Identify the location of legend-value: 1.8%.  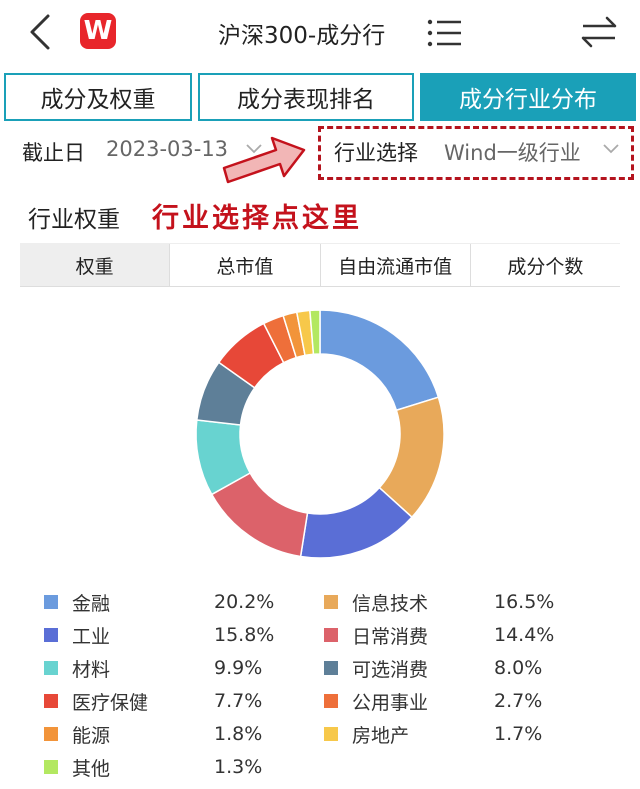
(238, 734).